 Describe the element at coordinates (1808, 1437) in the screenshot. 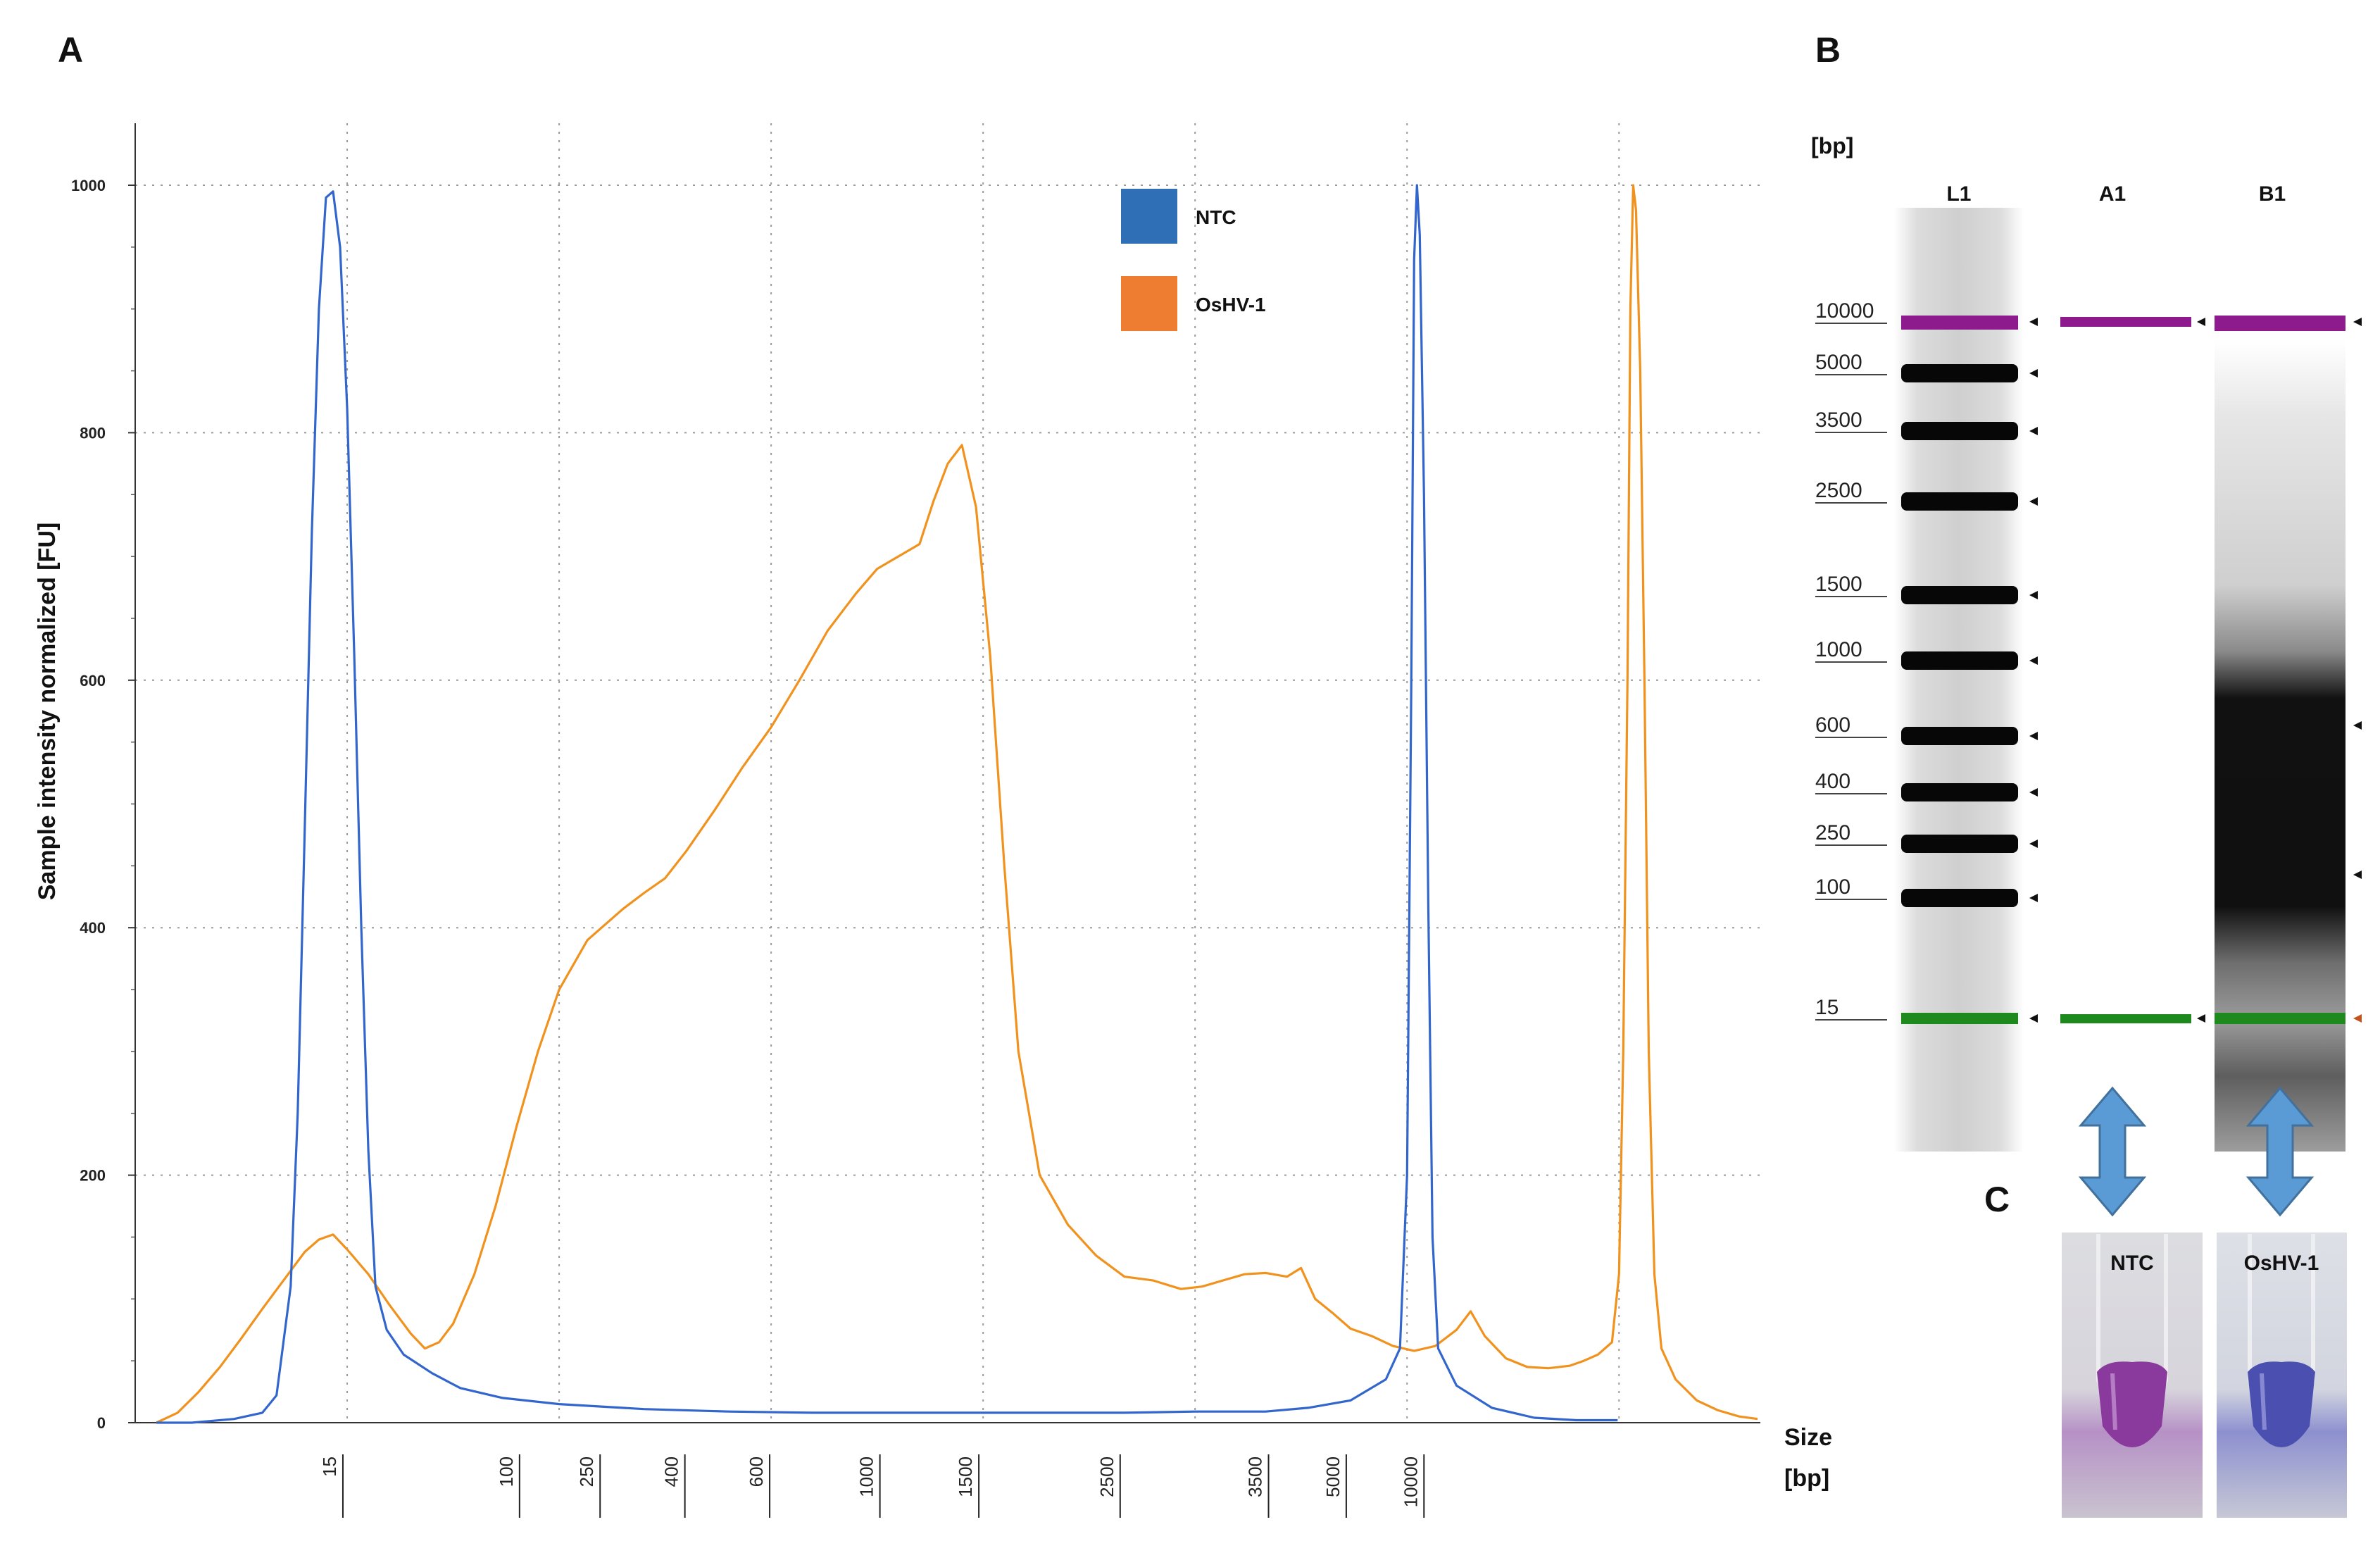

I see `x-axis-title-line1: Size` at that location.